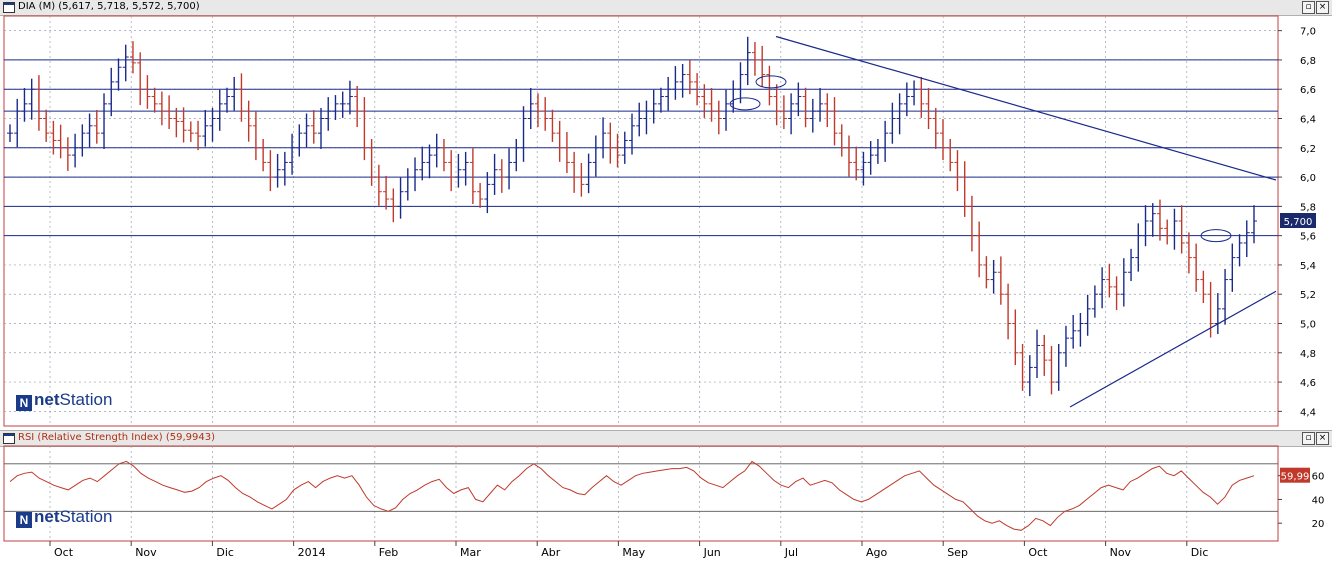  What do you see at coordinates (551, 552) in the screenshot?
I see `x-tick-label: Abr` at bounding box center [551, 552].